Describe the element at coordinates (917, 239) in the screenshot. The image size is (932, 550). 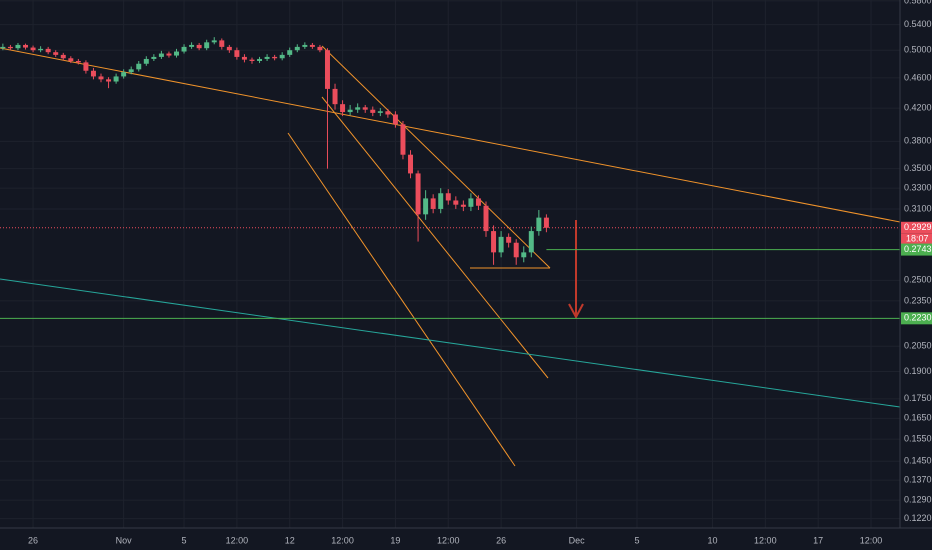
I see `countdown-label: 18:07` at that location.